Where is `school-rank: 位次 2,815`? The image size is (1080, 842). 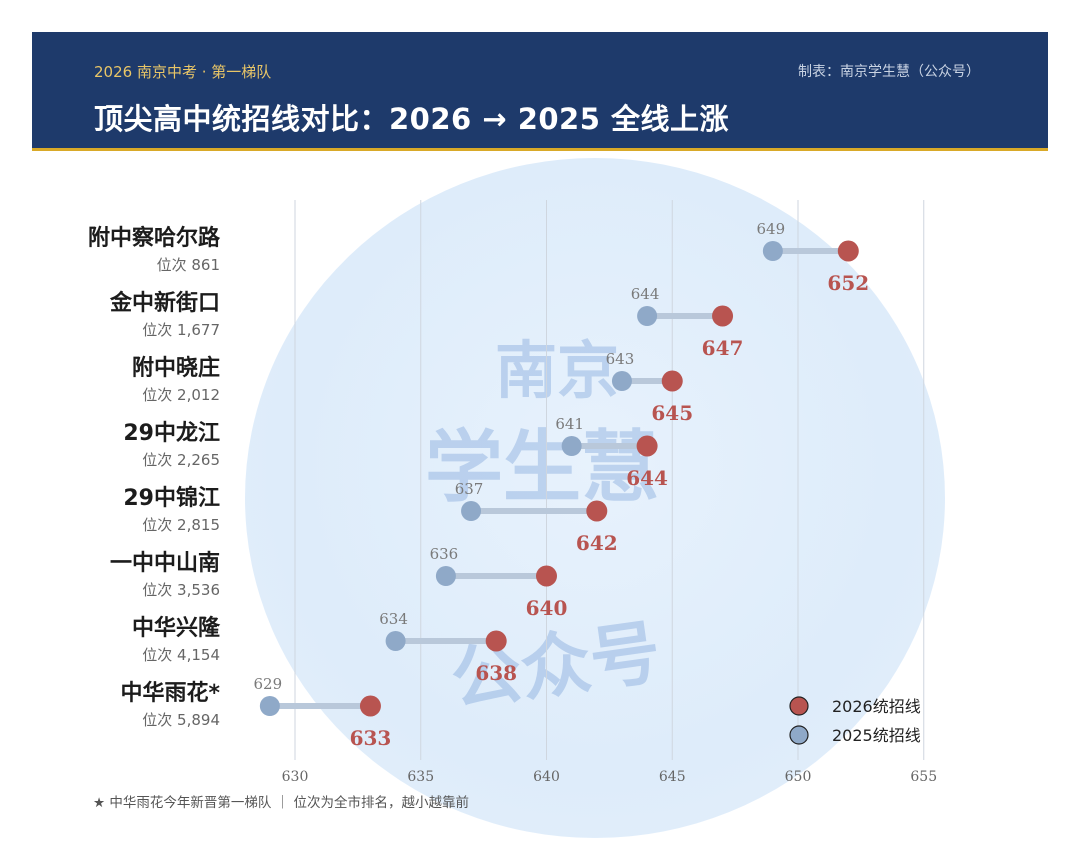
school-rank: 位次 2,815 is located at coordinates (181, 525).